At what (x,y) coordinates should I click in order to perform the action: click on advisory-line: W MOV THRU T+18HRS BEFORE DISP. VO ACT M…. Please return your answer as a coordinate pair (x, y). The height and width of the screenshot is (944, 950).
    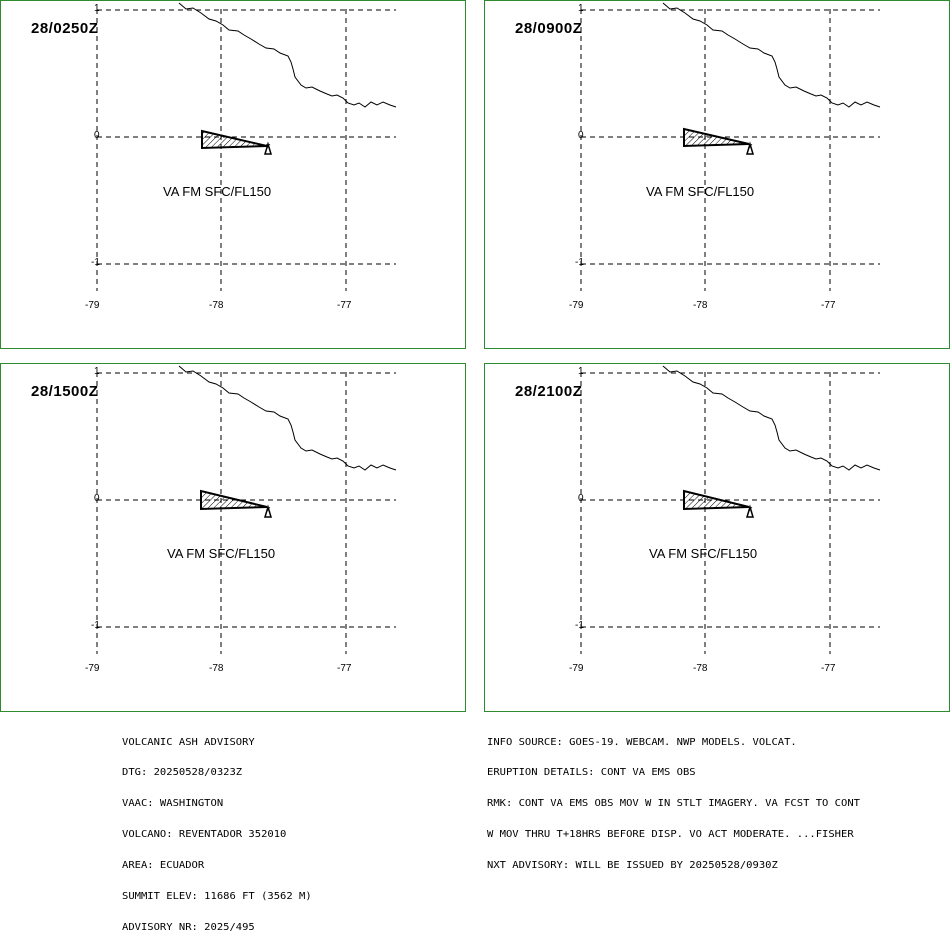
    Looking at the image, I should click on (670, 835).